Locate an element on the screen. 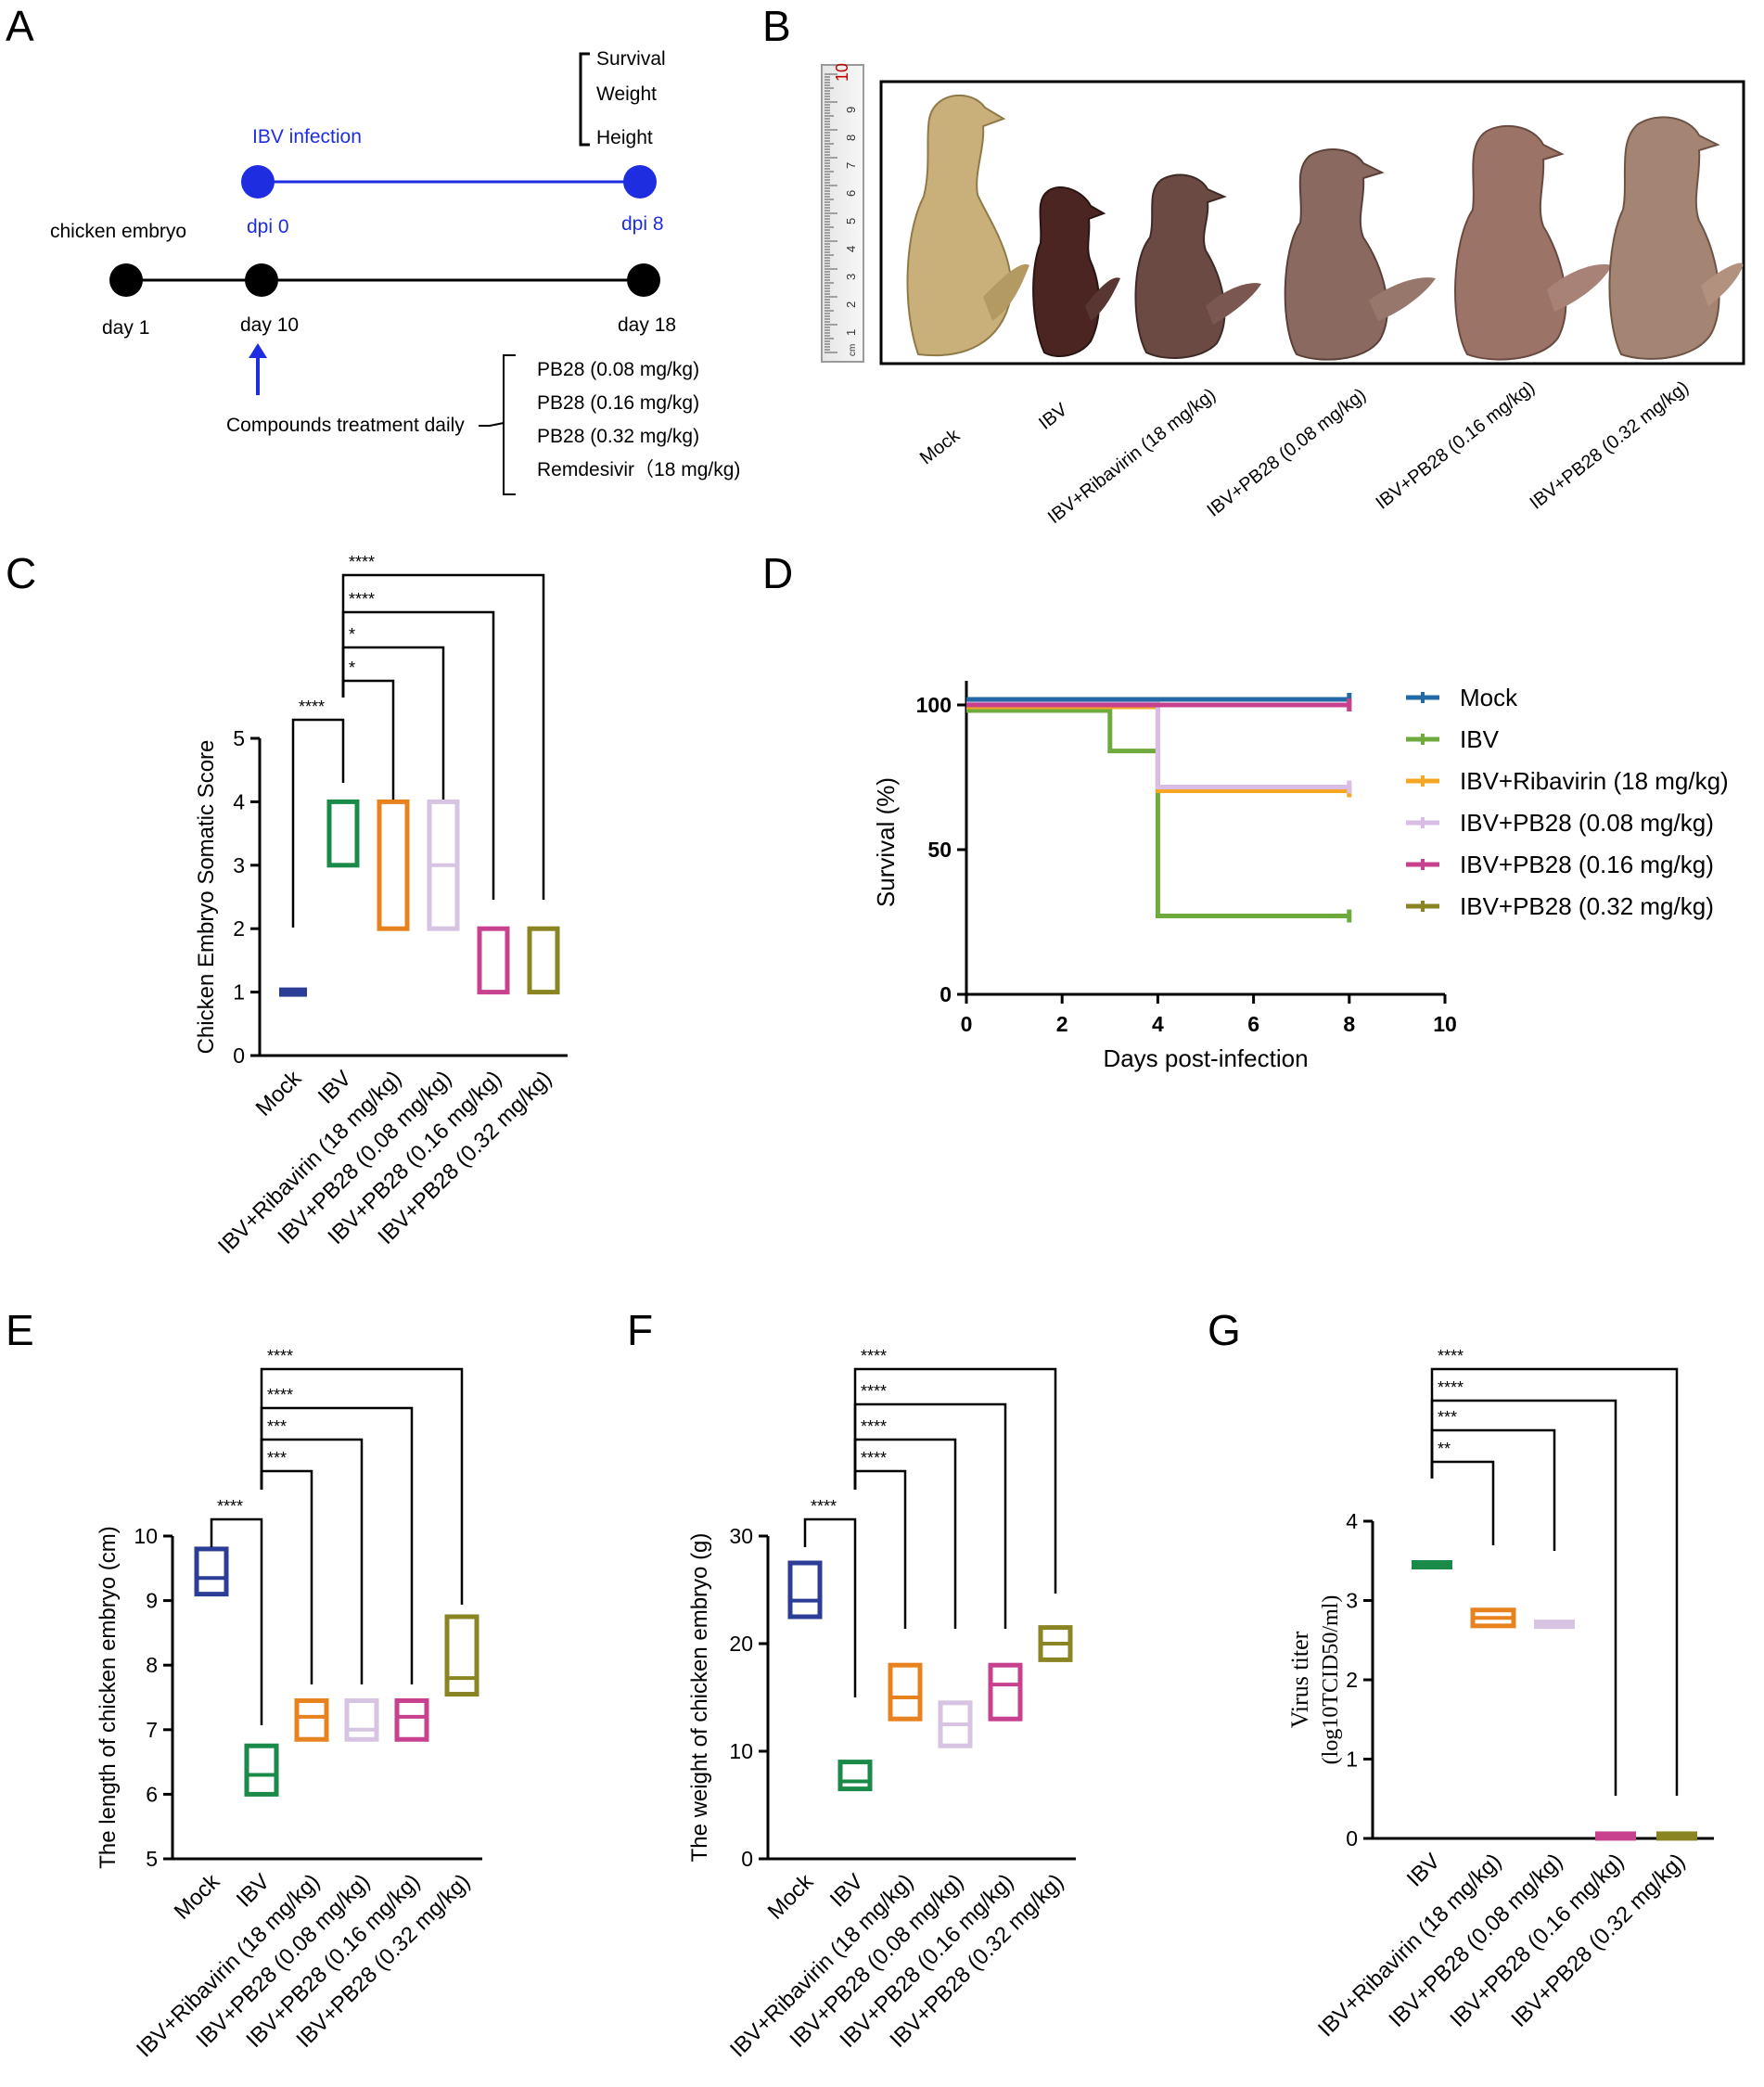  photo-label-pb28-016: IBV+PB28 (0.16 mg/kg) is located at coordinates (1456, 446).